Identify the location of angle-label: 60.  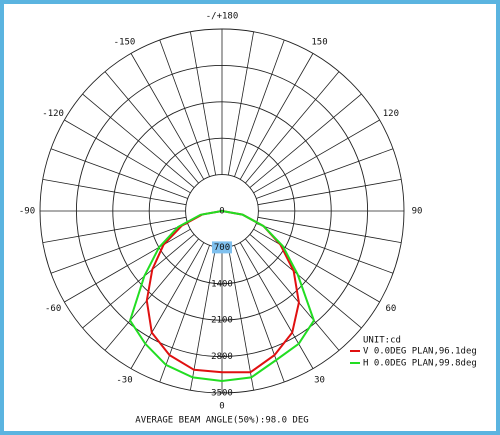
(390, 309).